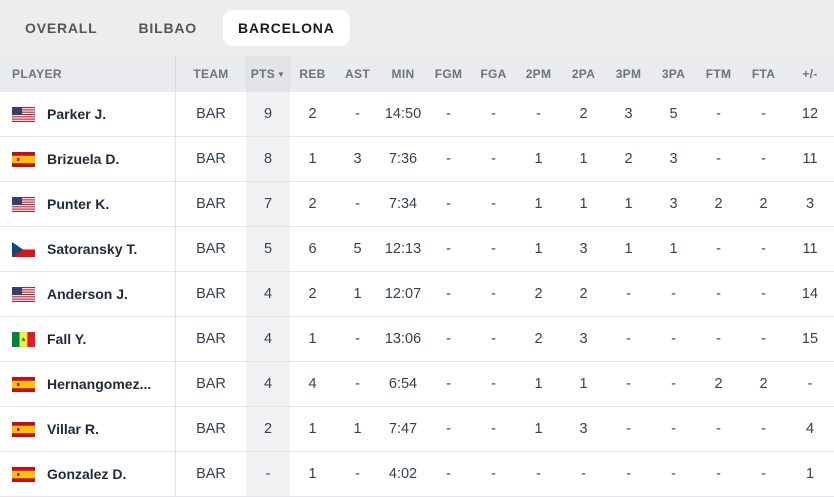  Describe the element at coordinates (493, 74) in the screenshot. I see `header-fga: FGA` at that location.